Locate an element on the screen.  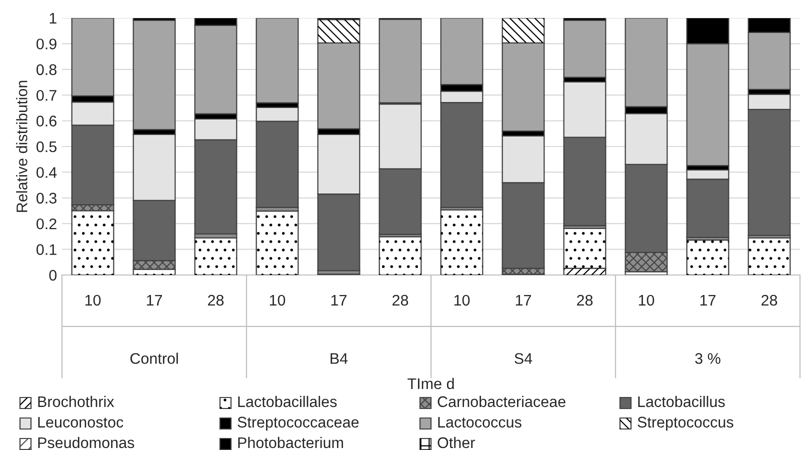
x-axis-title: TIme d is located at coordinates (431, 384).